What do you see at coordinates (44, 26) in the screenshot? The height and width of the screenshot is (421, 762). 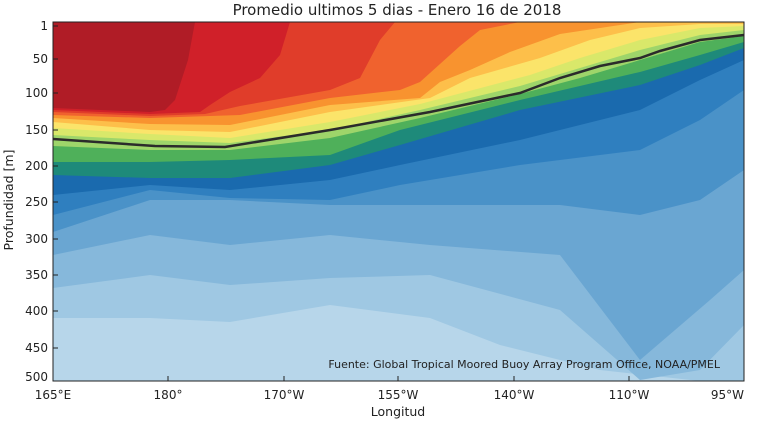 I see `y-tick-label: 1` at bounding box center [44, 26].